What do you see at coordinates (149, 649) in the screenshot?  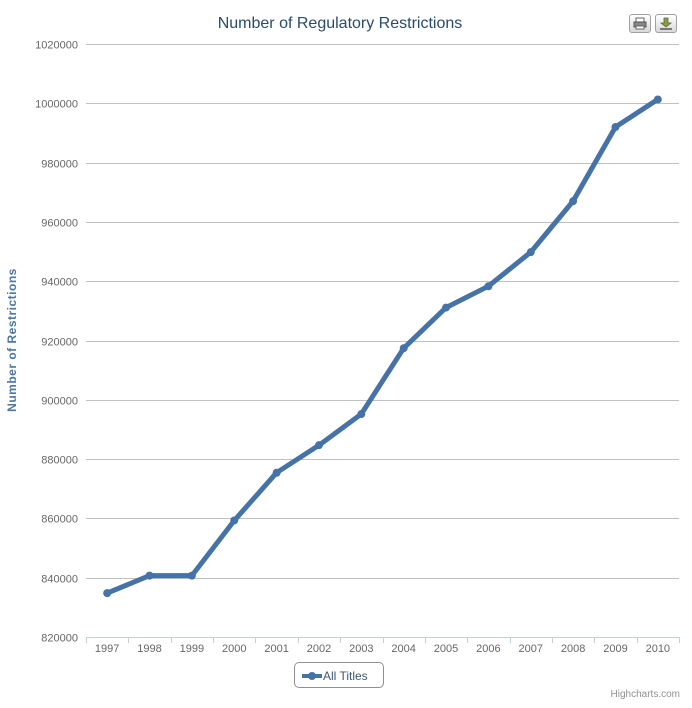 I see `x-tick-label: 1998` at bounding box center [149, 649].